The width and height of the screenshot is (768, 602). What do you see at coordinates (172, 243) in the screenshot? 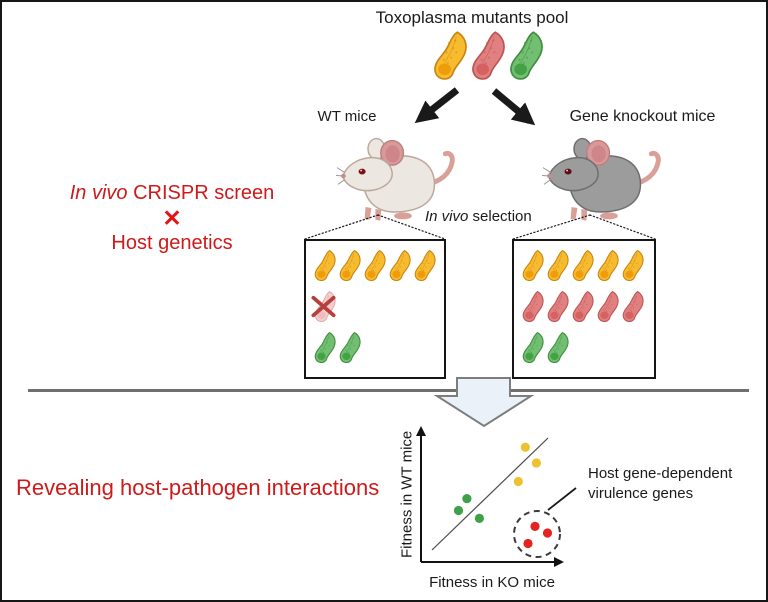
I see `host-genetics-text: Host genetics` at bounding box center [172, 243].